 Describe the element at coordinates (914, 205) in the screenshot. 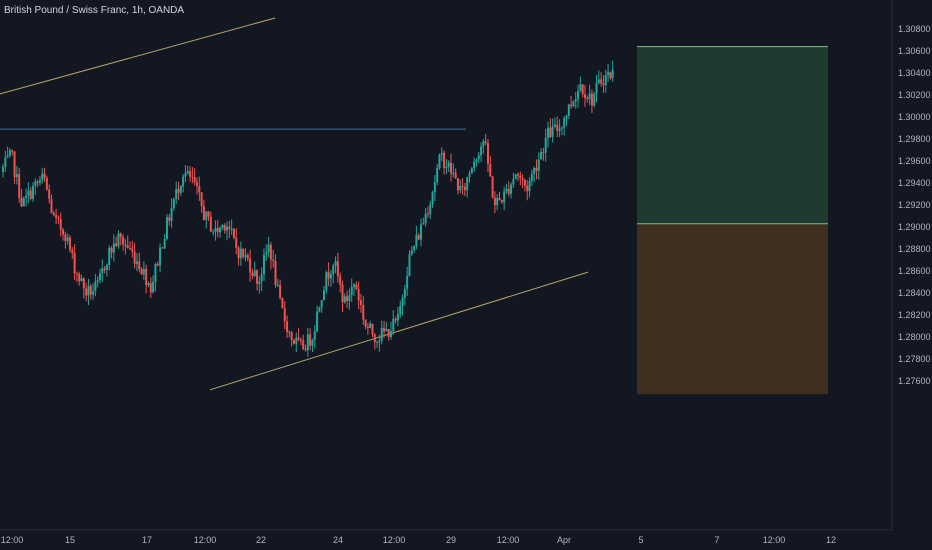

I see `y-tick-label: 1.29200` at that location.